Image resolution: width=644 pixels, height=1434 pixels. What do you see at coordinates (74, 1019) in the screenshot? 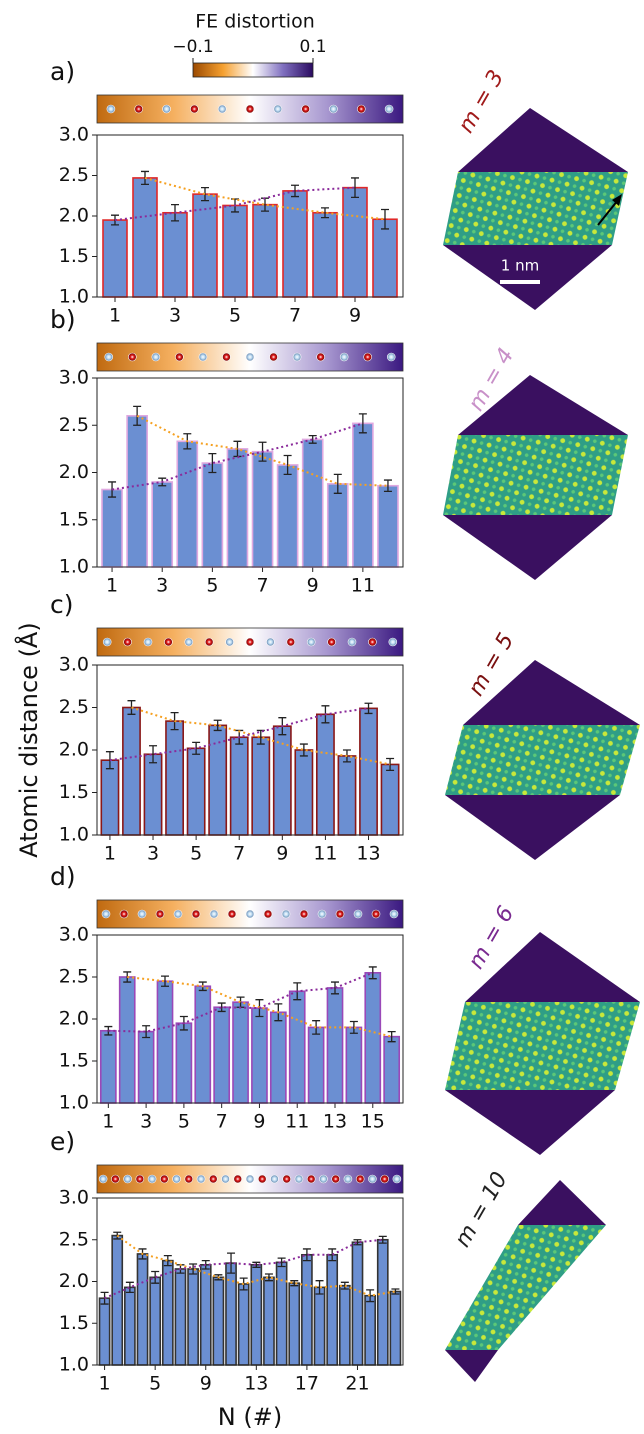
I see `y-tick-label: 2.0` at bounding box center [74, 1019].